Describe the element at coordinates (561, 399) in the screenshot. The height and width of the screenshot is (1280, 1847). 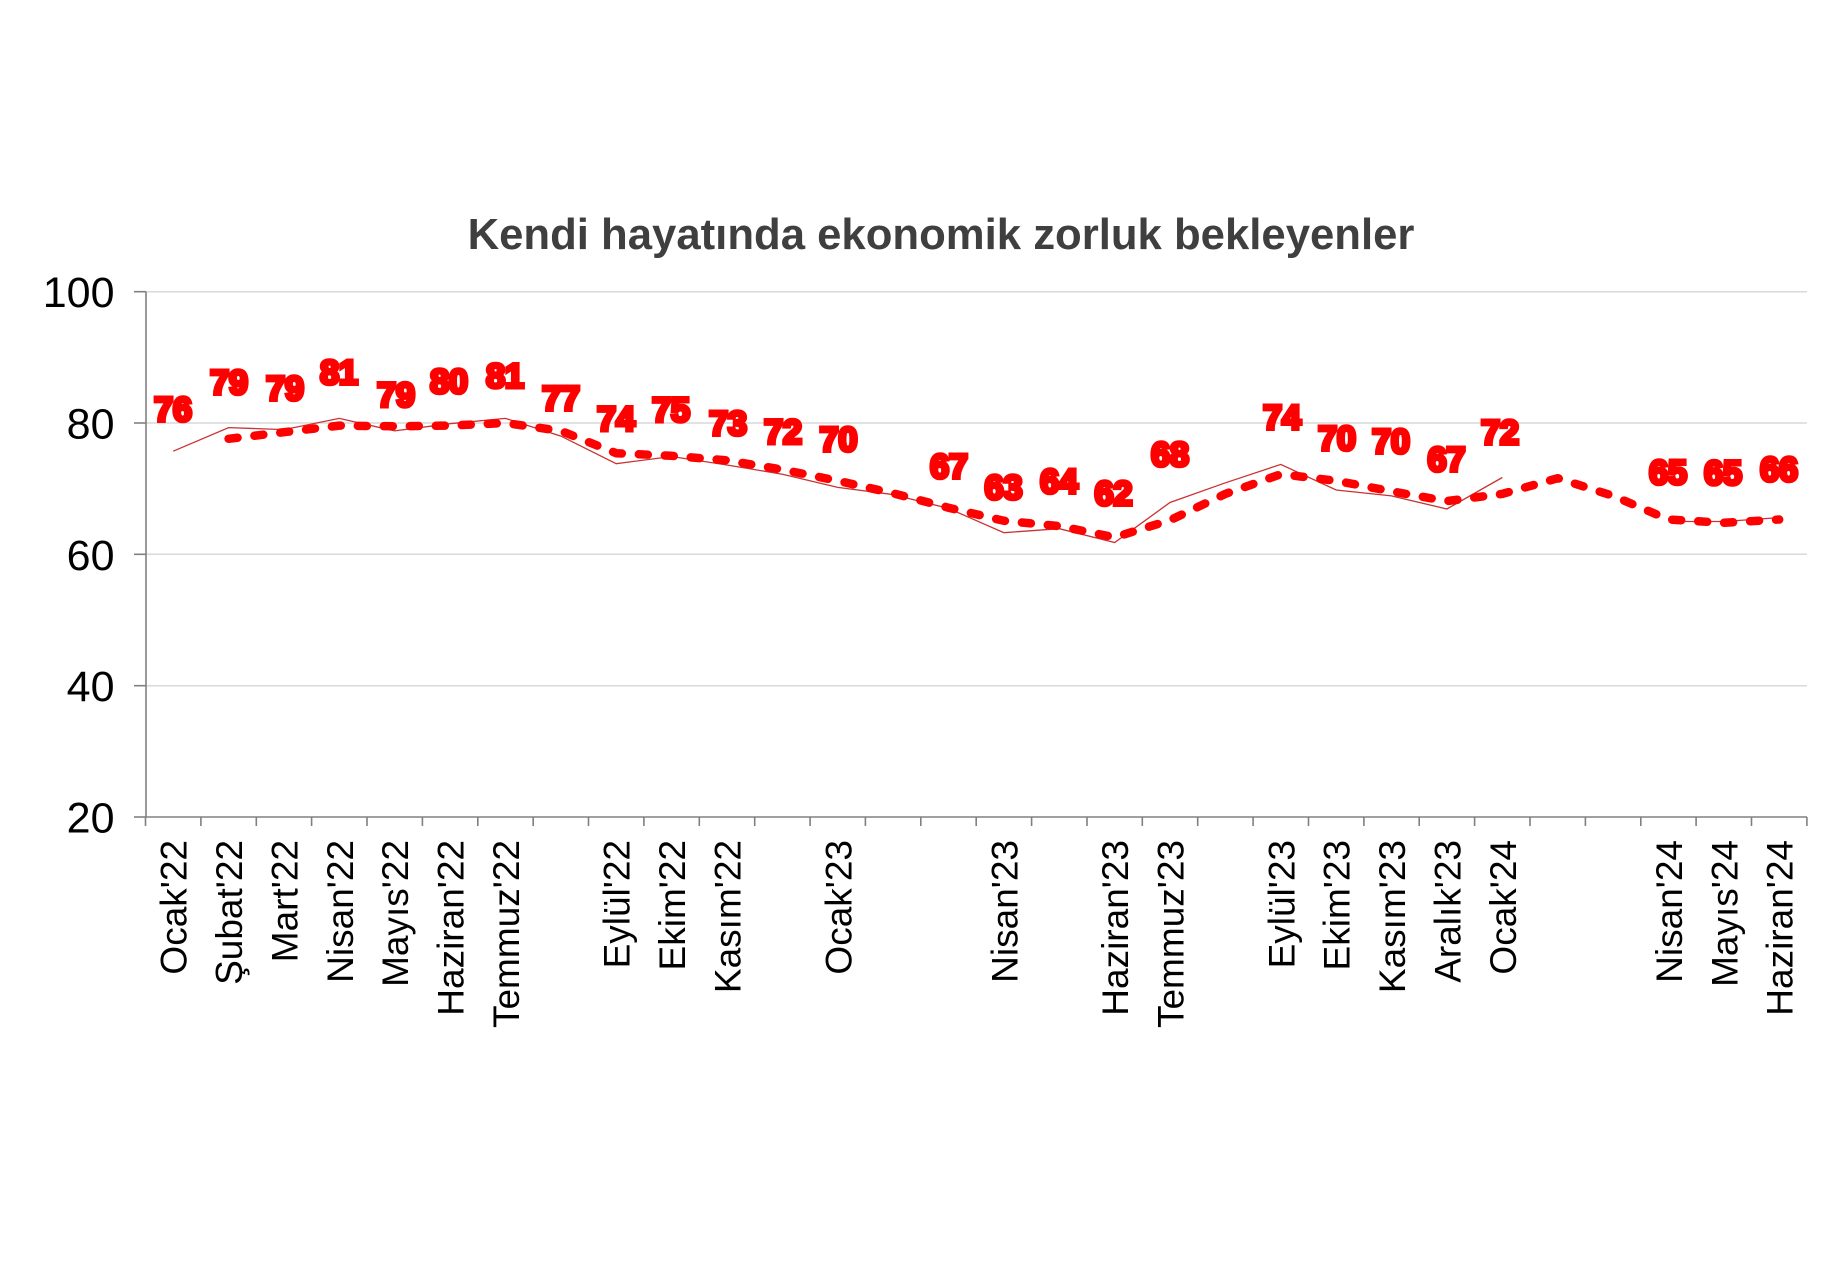
I see `svg-text: 77` at that location.